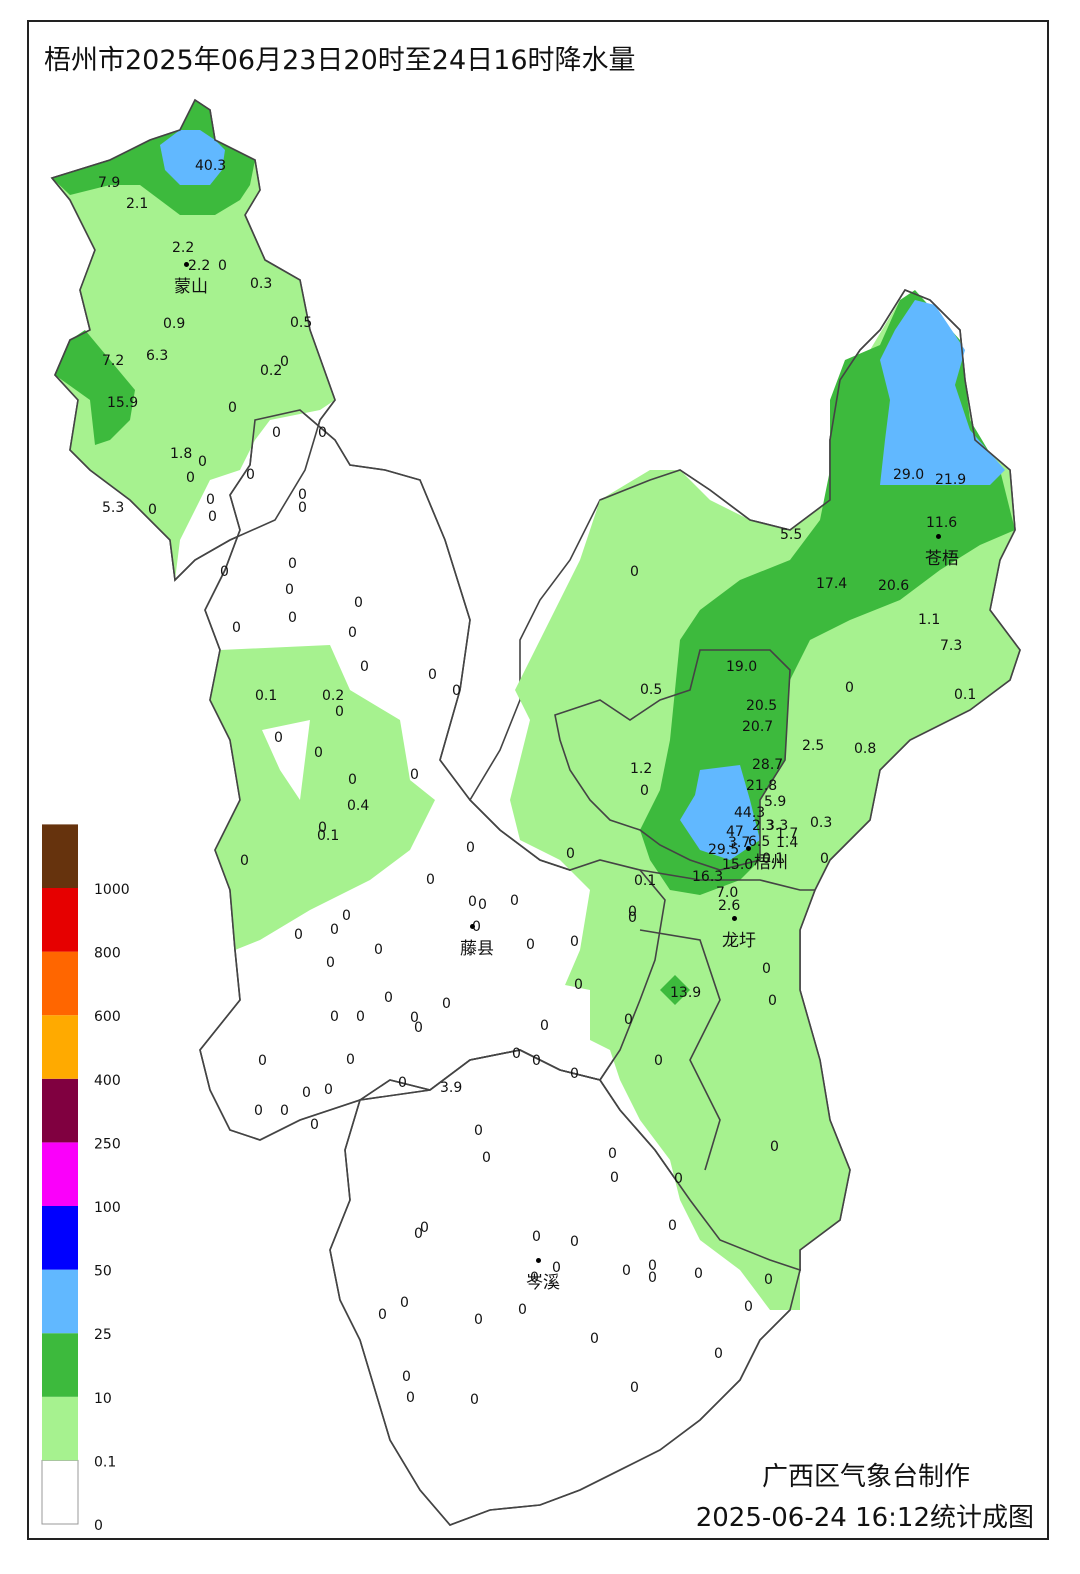  What do you see at coordinates (951, 646) in the screenshot?
I see `station-value: 7.3` at bounding box center [951, 646].